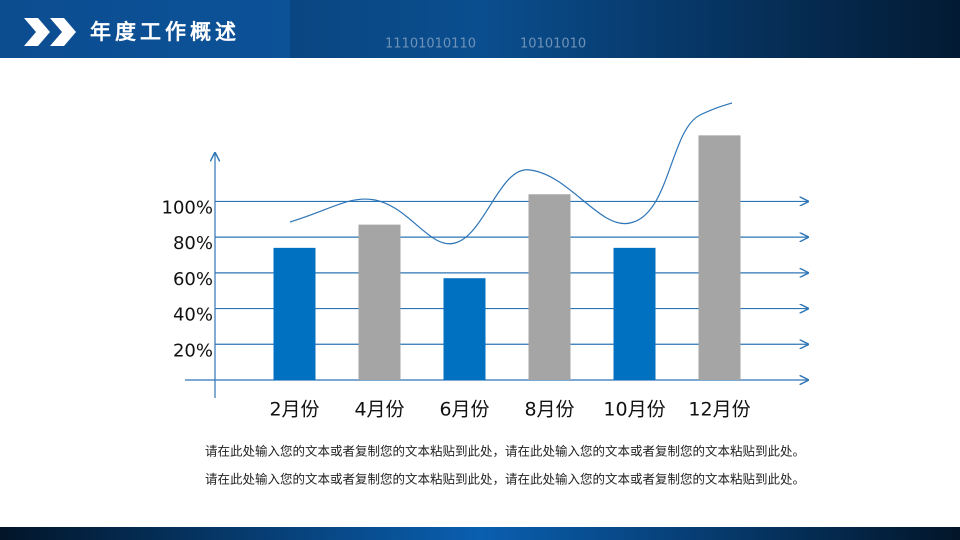 This screenshot has height=540, width=960. What do you see at coordinates (294, 410) in the screenshot?
I see `x-tick-label: 2月份` at bounding box center [294, 410].